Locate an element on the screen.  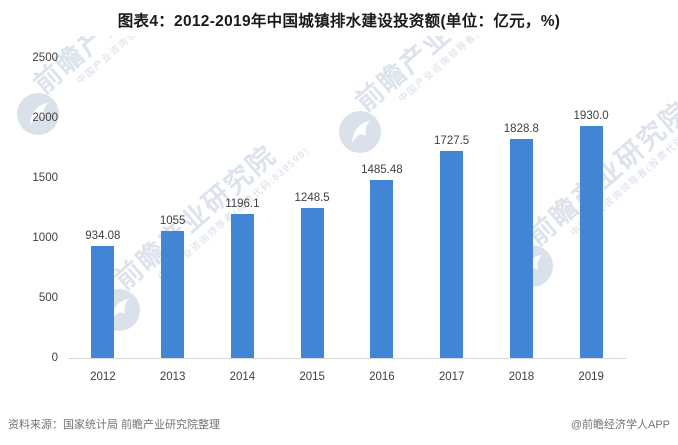
credit-note: @前瞻经济学人APP is located at coordinates (620, 425).